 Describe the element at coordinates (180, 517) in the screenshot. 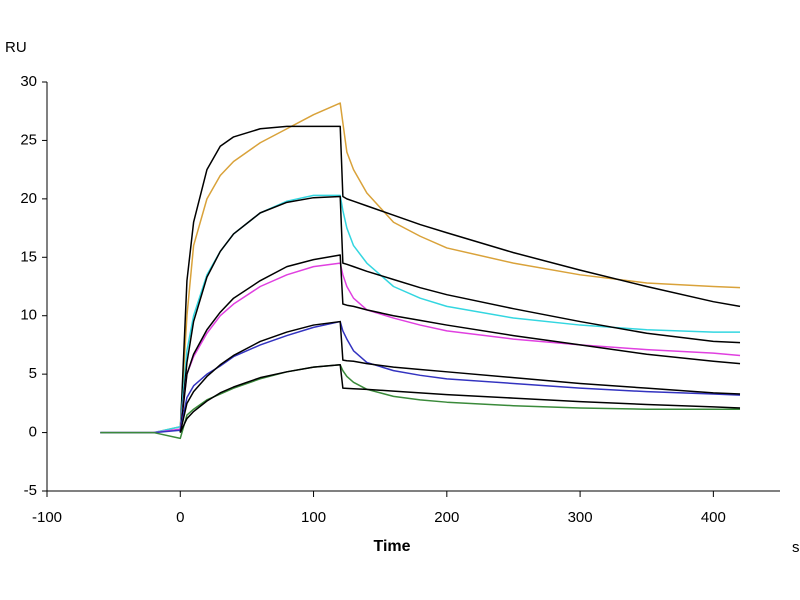

I see `x-tick-label: 0` at that location.